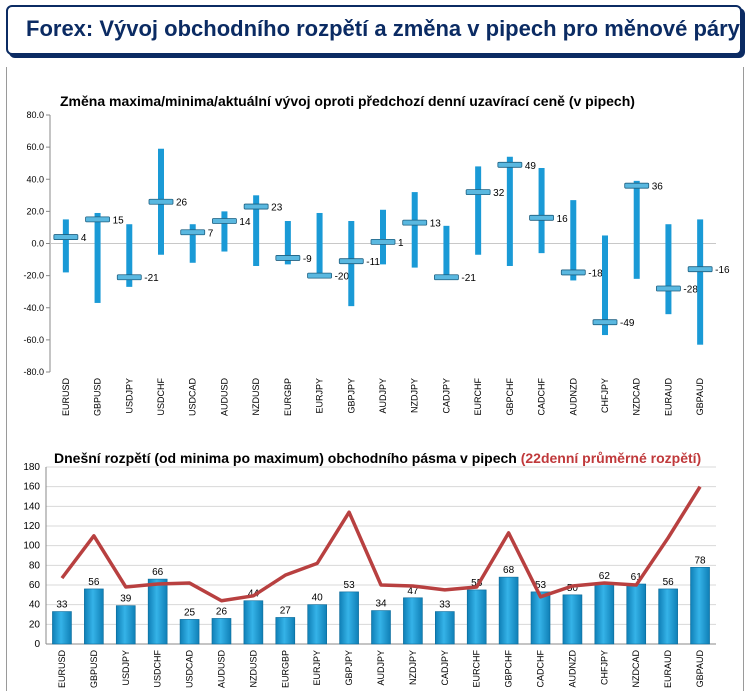 Image resolution: width=752 pixels, height=693 pixels. I want to click on chart2-y-tick-label: 160, so click(31, 487).